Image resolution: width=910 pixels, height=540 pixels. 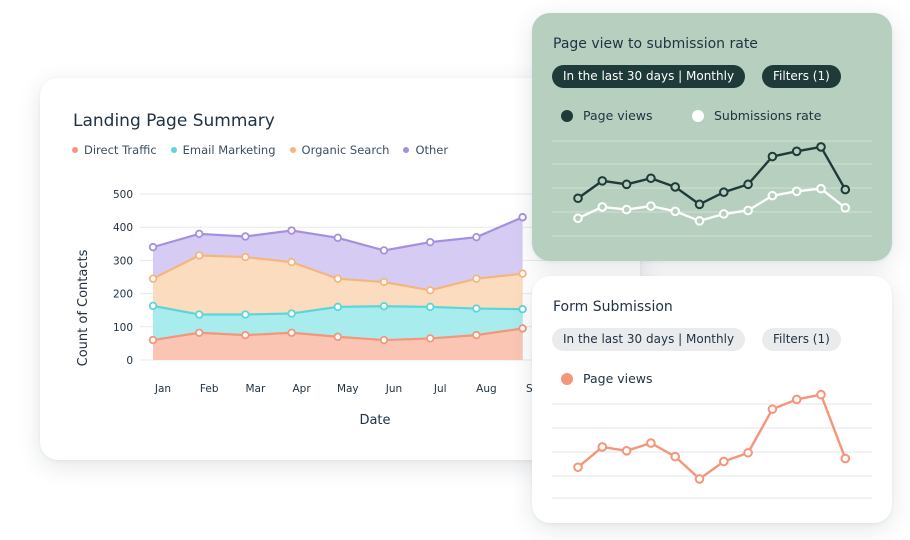 I want to click on legend-label: Direct Traffic, so click(x=120, y=150).